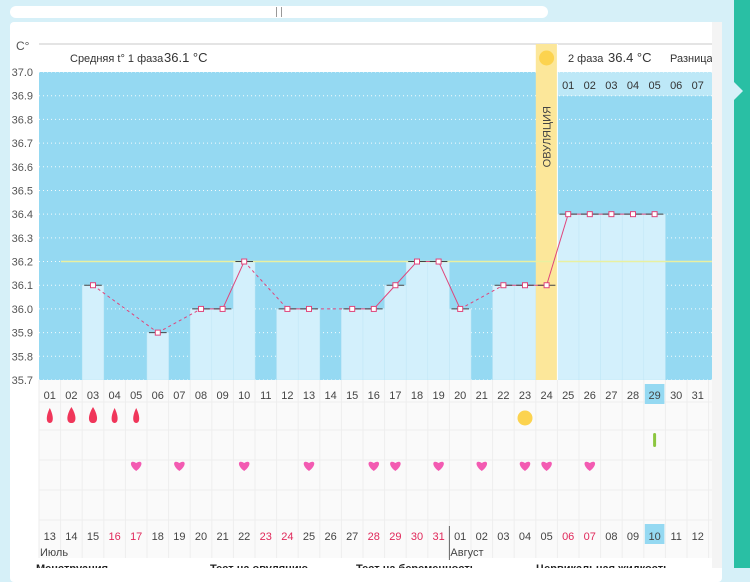 The image size is (750, 582). I want to click on y-tick-label: 36.1, so click(22, 286).